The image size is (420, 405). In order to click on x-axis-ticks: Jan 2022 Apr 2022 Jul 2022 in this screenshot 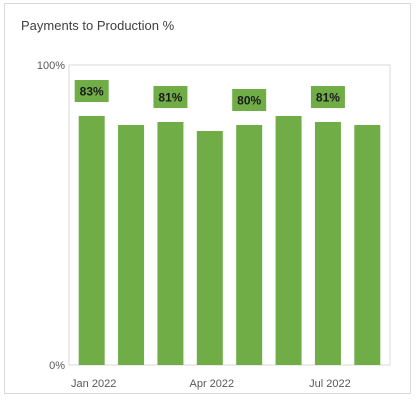, I will do `click(211, 384)`.